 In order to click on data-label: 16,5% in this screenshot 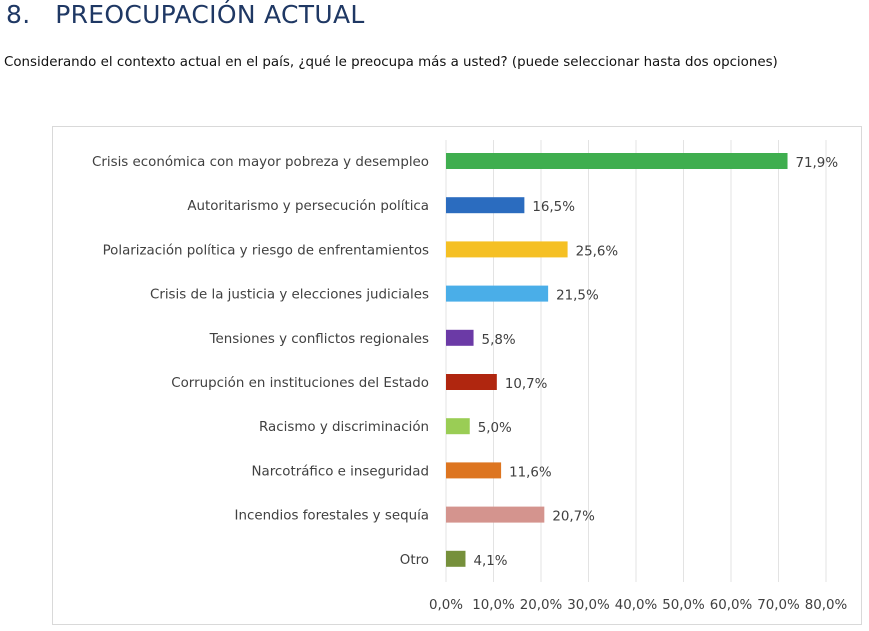, I will do `click(553, 207)`.